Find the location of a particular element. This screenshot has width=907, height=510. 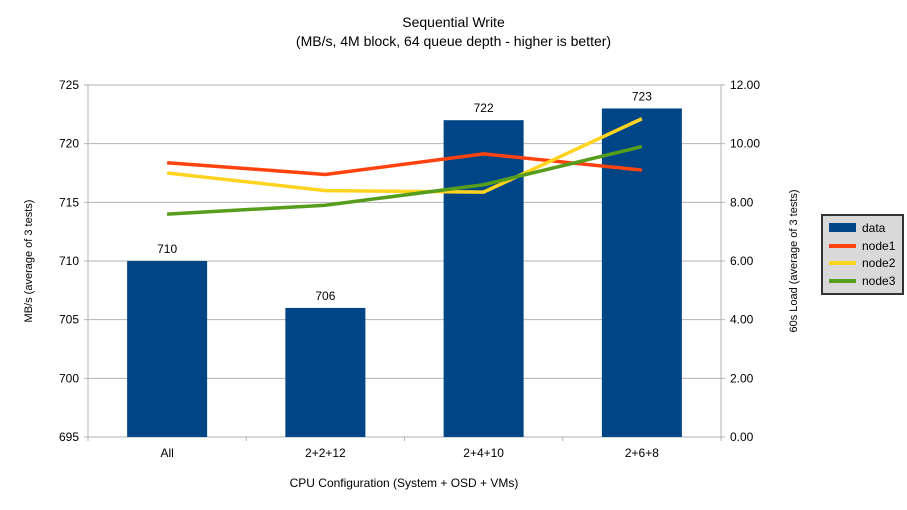

bar-data-label: 710 is located at coordinates (167, 249).